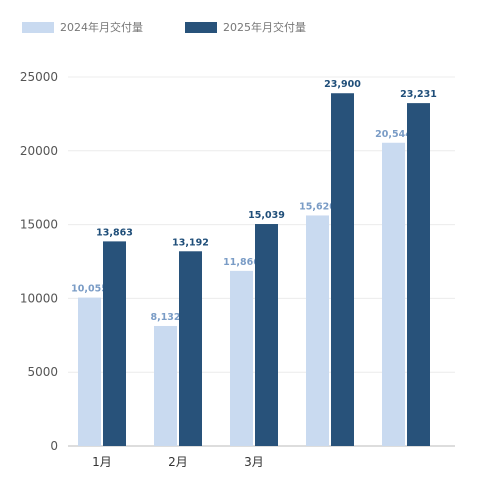 The width and height of the screenshot is (491, 493). What do you see at coordinates (54, 446) in the screenshot?
I see `y-tick-label-0: 0` at bounding box center [54, 446].